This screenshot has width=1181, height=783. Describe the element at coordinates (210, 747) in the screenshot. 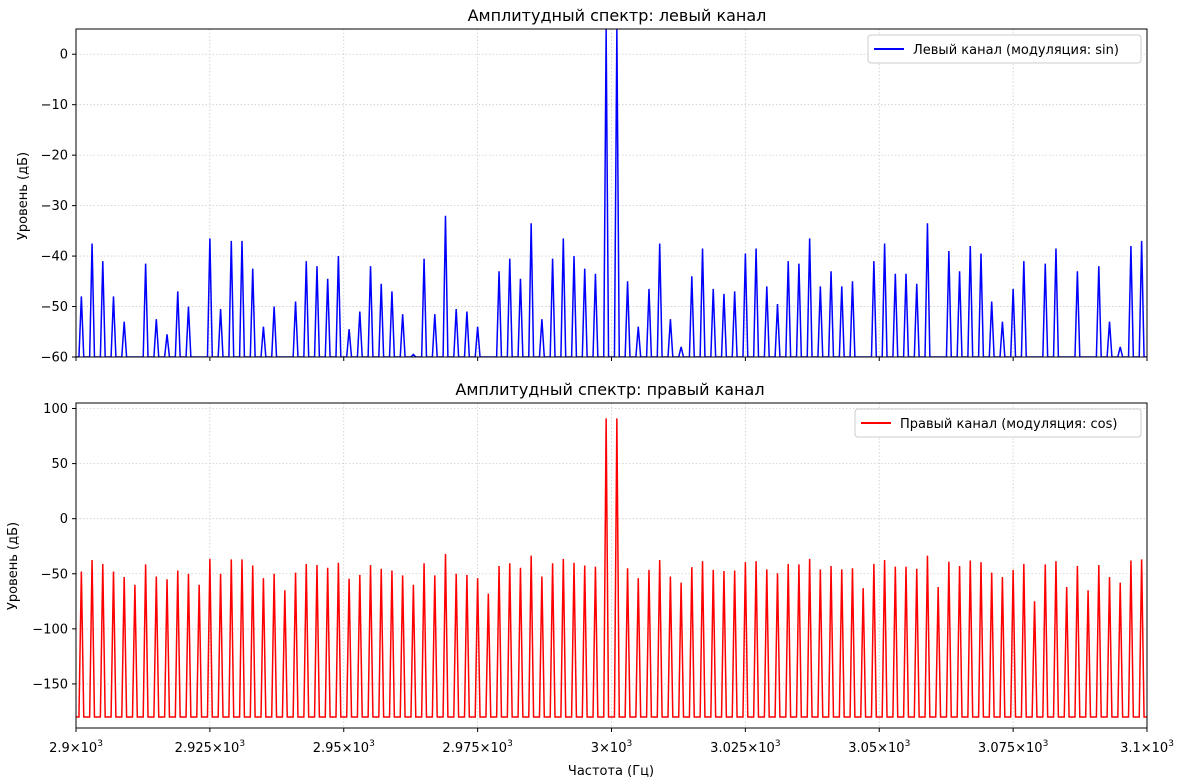

I see `xtick-label: 2.925×10³` at that location.